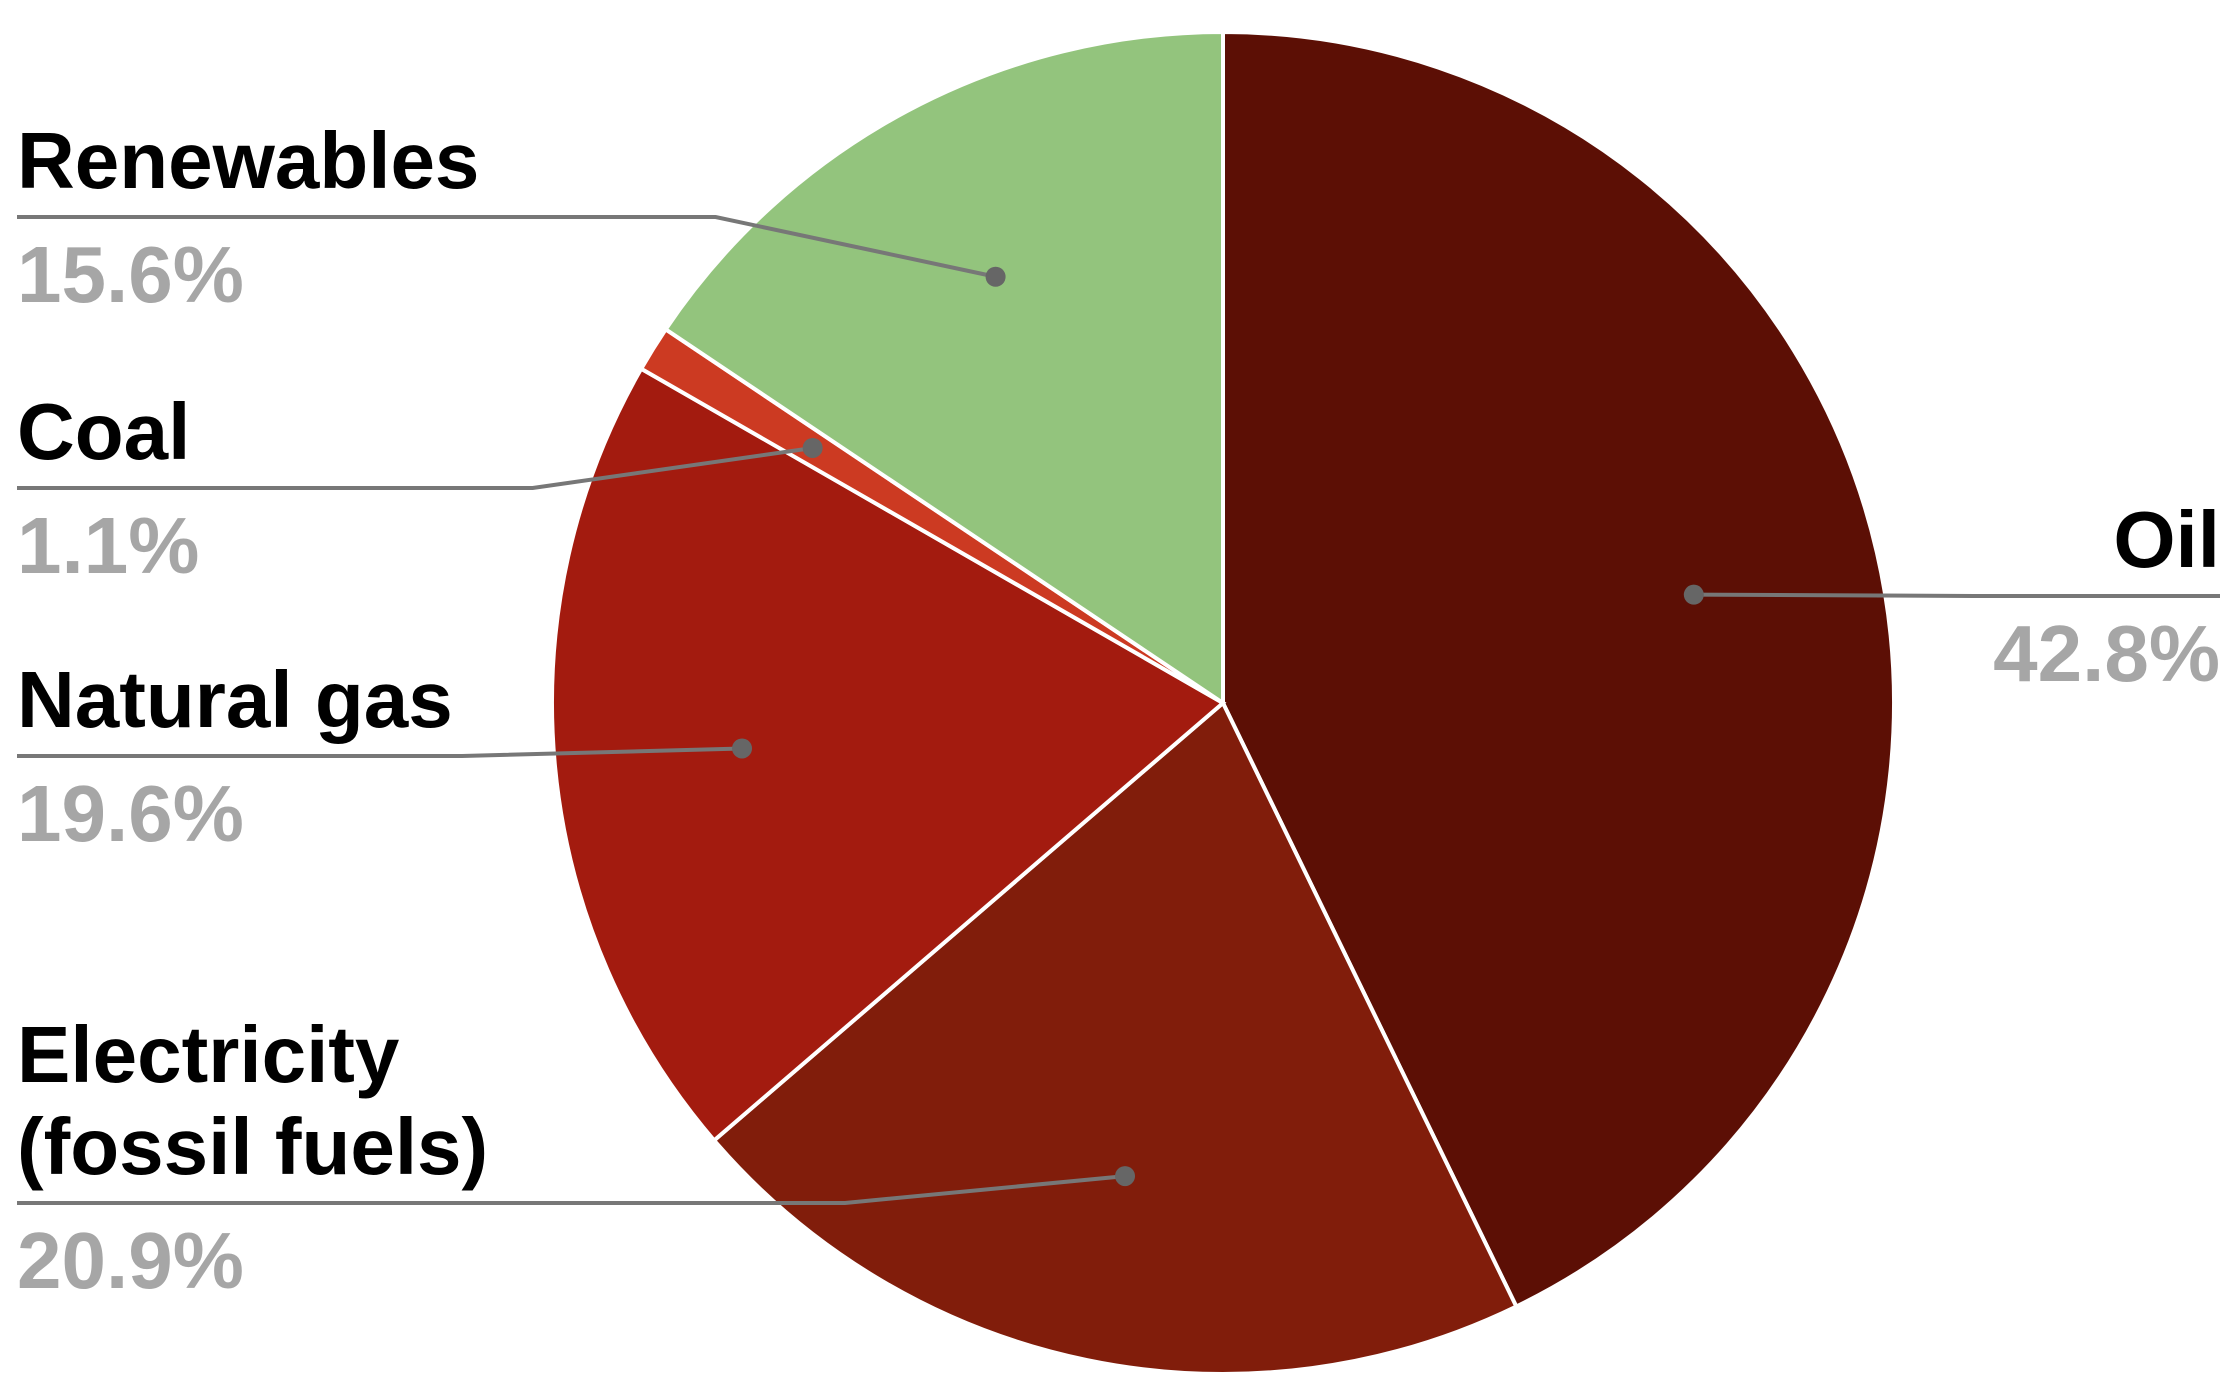 The width and height of the screenshot is (2237, 1397). I want to click on slice-value-label: 42.8%, so click(2106, 653).